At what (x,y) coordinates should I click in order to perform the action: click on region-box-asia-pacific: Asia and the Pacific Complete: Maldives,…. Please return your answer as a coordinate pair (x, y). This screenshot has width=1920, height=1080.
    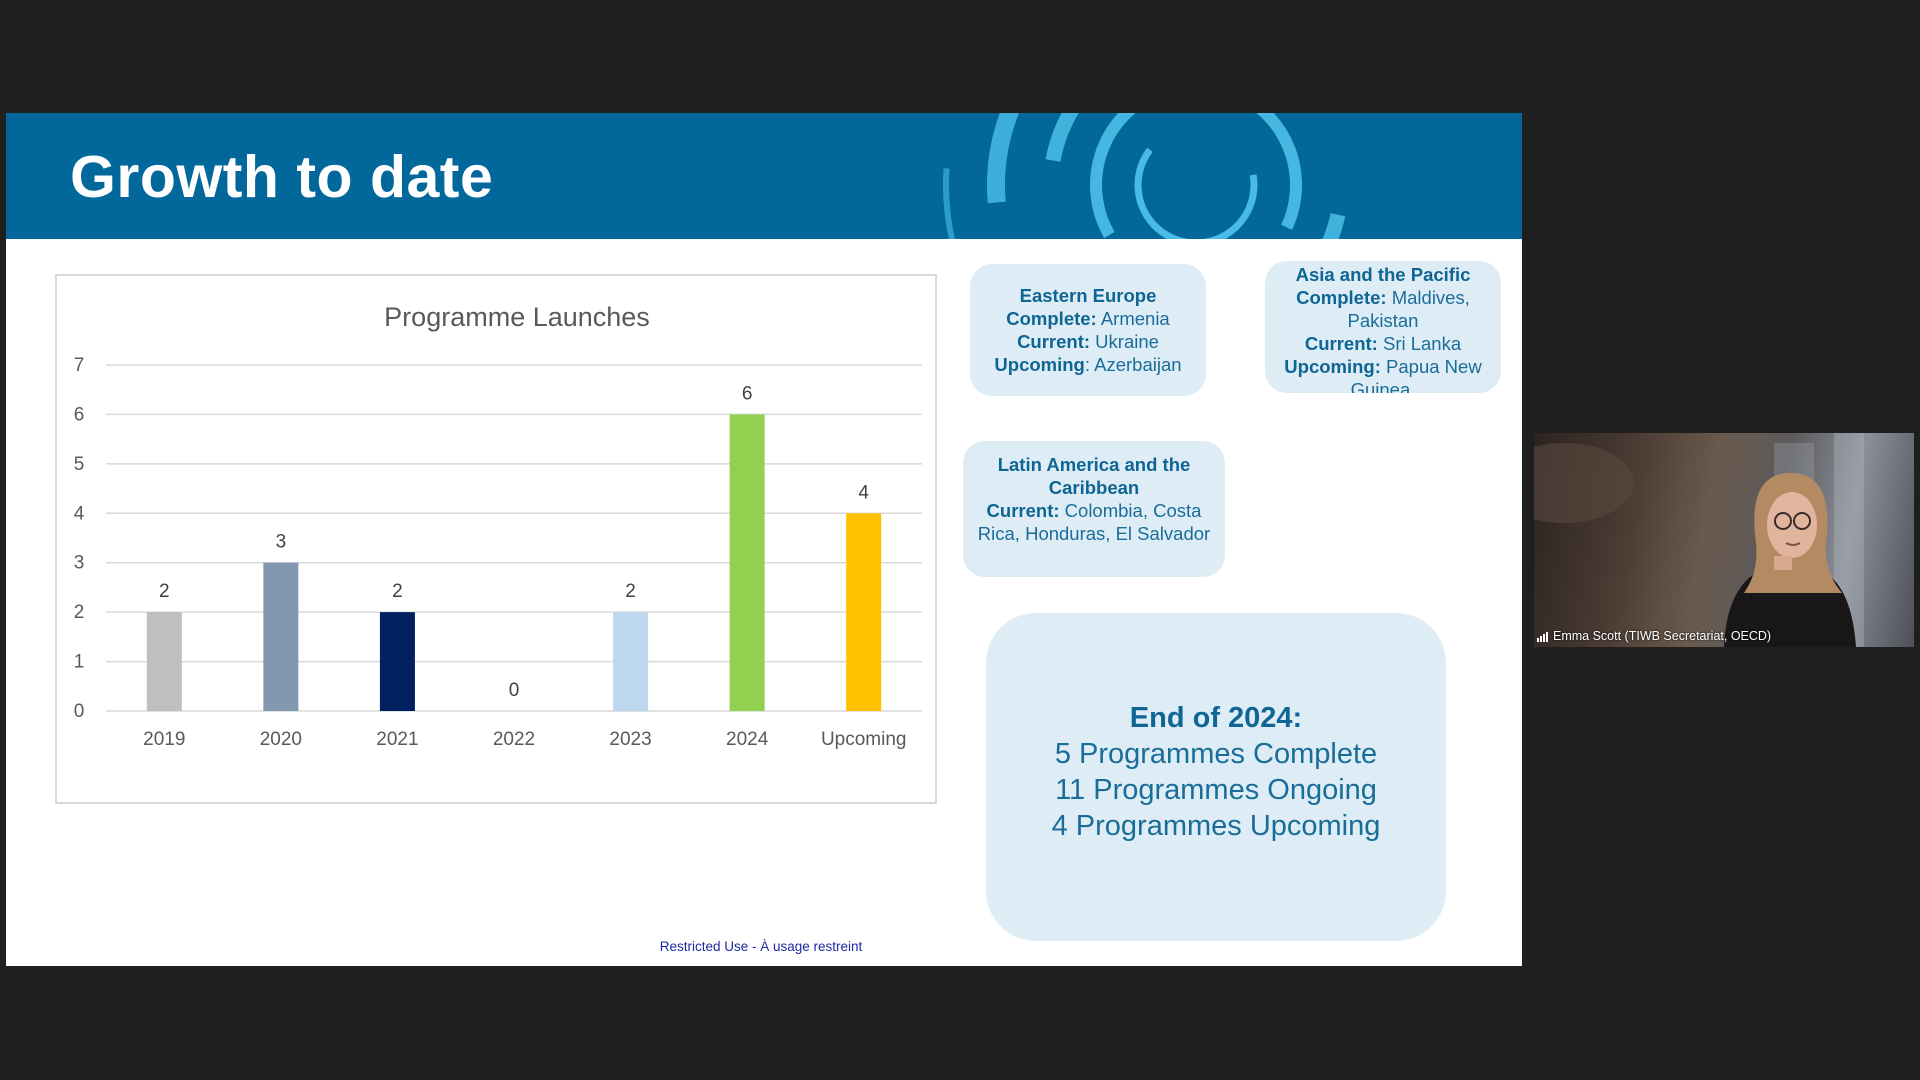
    Looking at the image, I should click on (1383, 327).